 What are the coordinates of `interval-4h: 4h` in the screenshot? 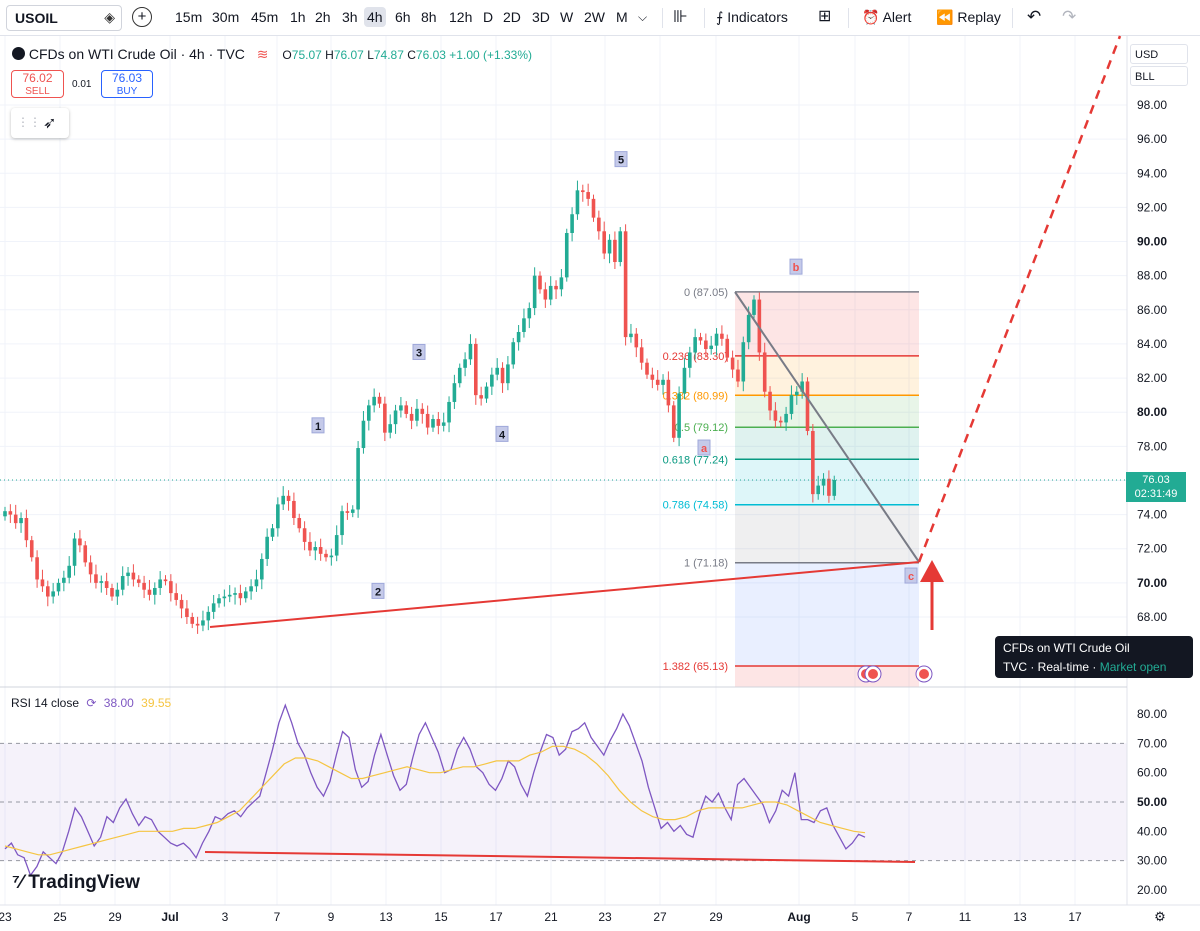 It's located at (375, 17).